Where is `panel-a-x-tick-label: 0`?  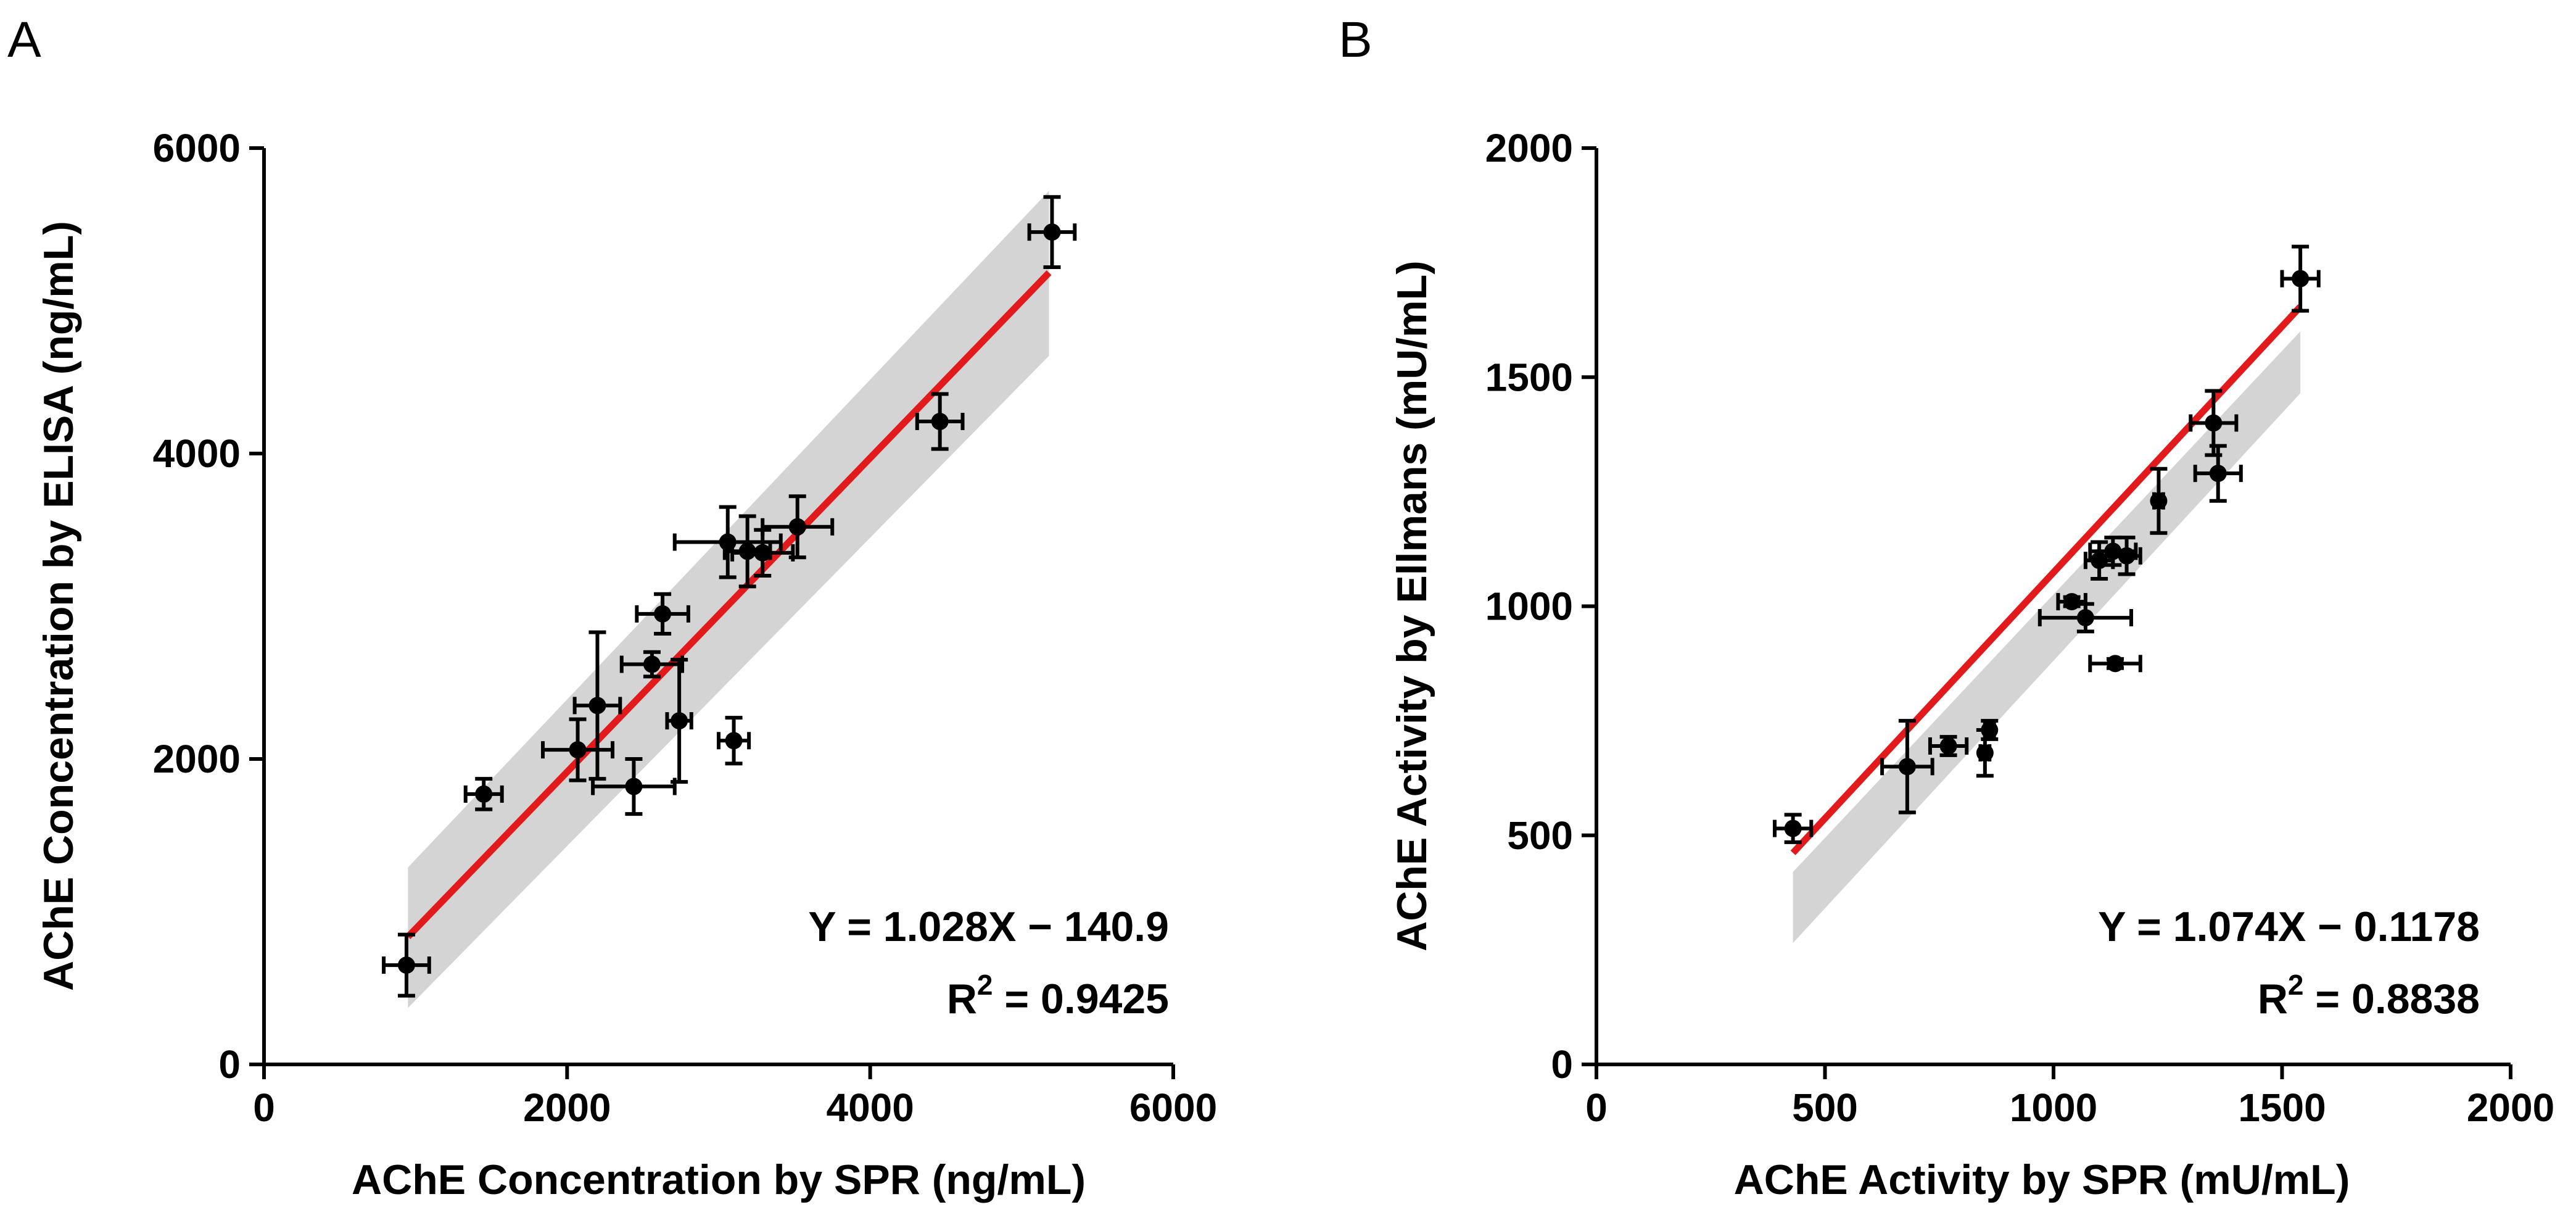 panel-a-x-tick-label: 0 is located at coordinates (264, 1107).